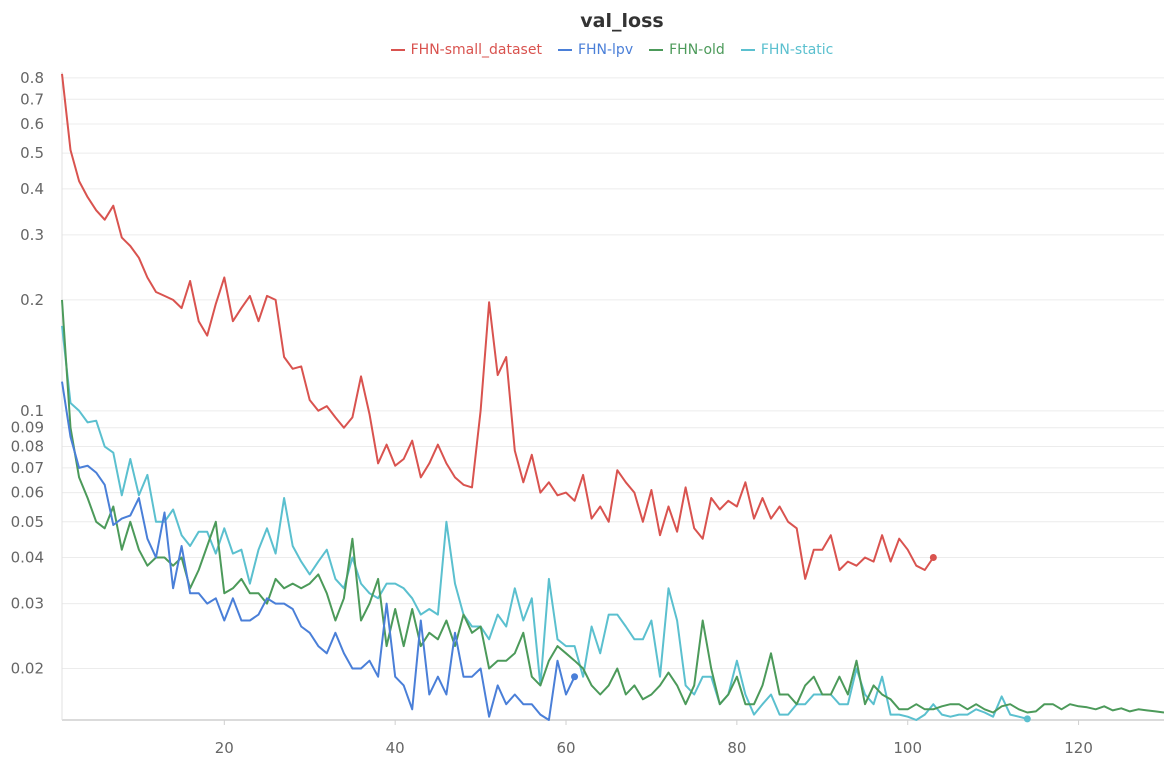 Image resolution: width=1164 pixels, height=766 pixels. What do you see at coordinates (797, 50) in the screenshot?
I see `legend-label: FHN-static` at bounding box center [797, 50].